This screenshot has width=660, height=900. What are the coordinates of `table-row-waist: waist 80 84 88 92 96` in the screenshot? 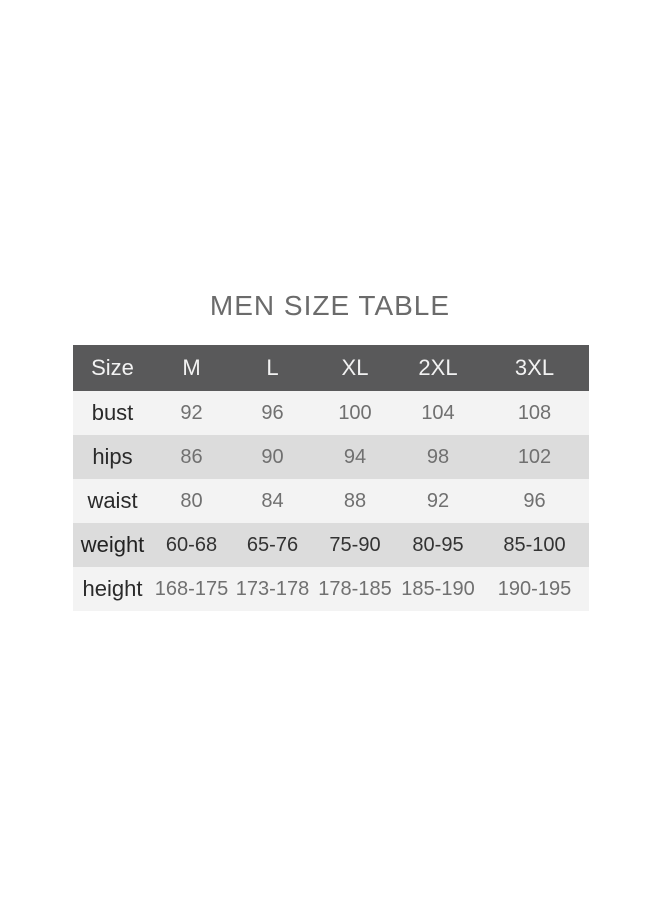 It's located at (331, 501).